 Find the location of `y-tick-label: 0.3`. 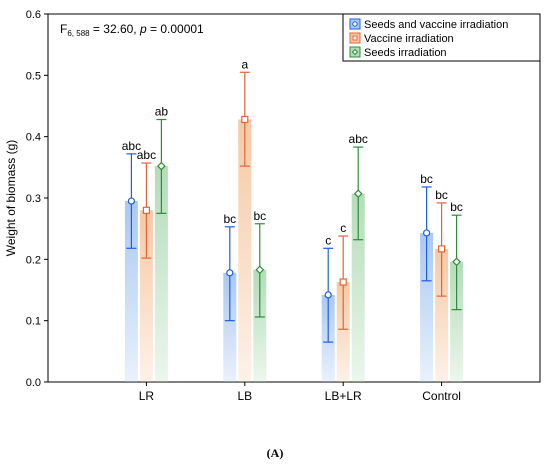

y-tick-label: 0.3 is located at coordinates (33, 199).